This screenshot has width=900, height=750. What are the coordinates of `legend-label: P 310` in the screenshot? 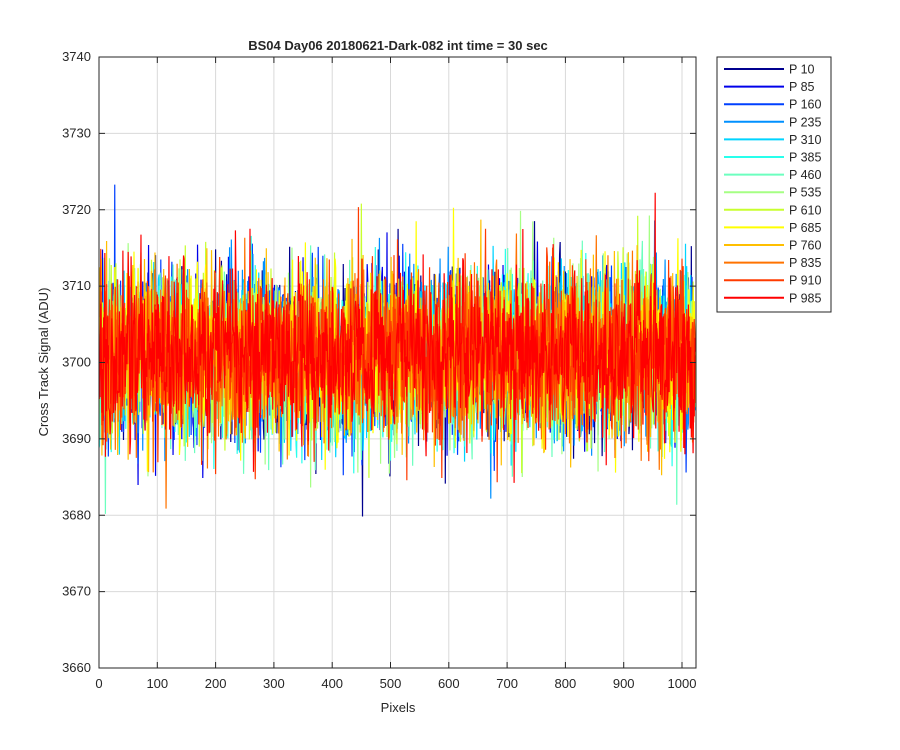 It's located at (805, 140).